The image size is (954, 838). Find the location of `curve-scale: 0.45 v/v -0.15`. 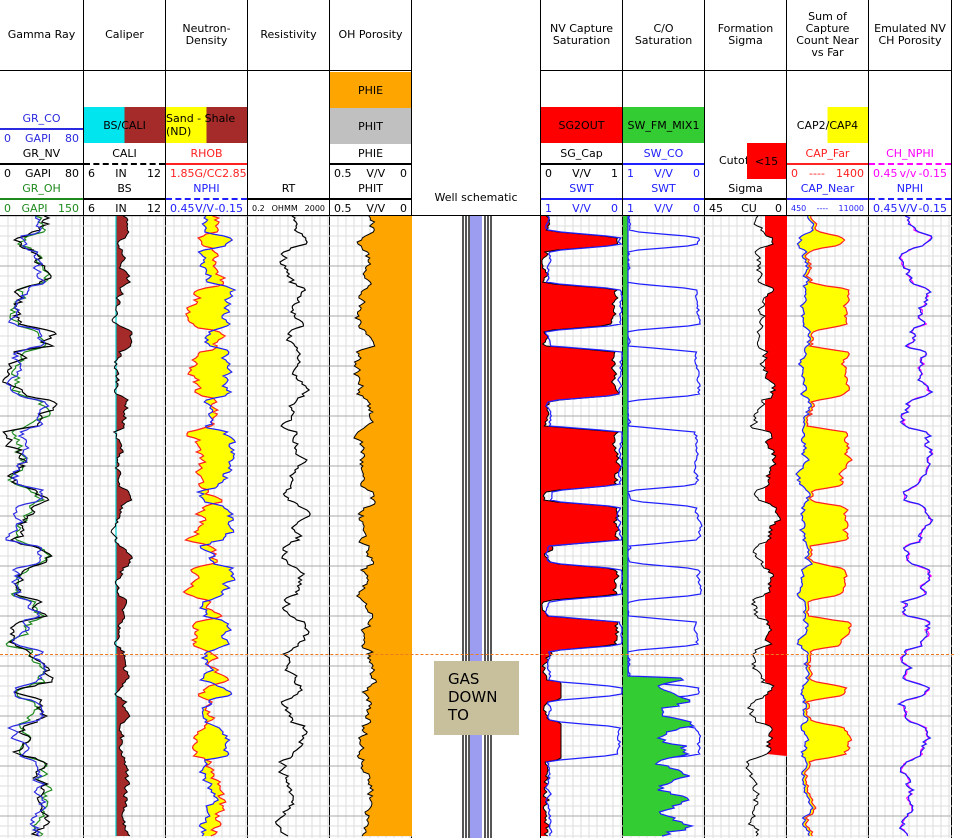

curve-scale: 0.45 v/v -0.15 is located at coordinates (910, 171).